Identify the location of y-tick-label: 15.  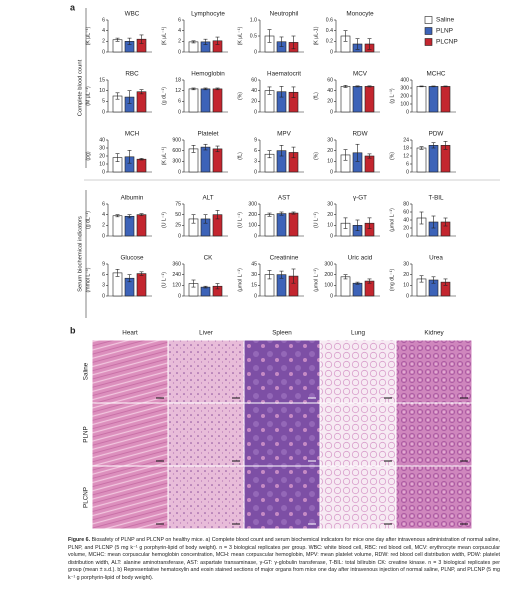
(254, 286).